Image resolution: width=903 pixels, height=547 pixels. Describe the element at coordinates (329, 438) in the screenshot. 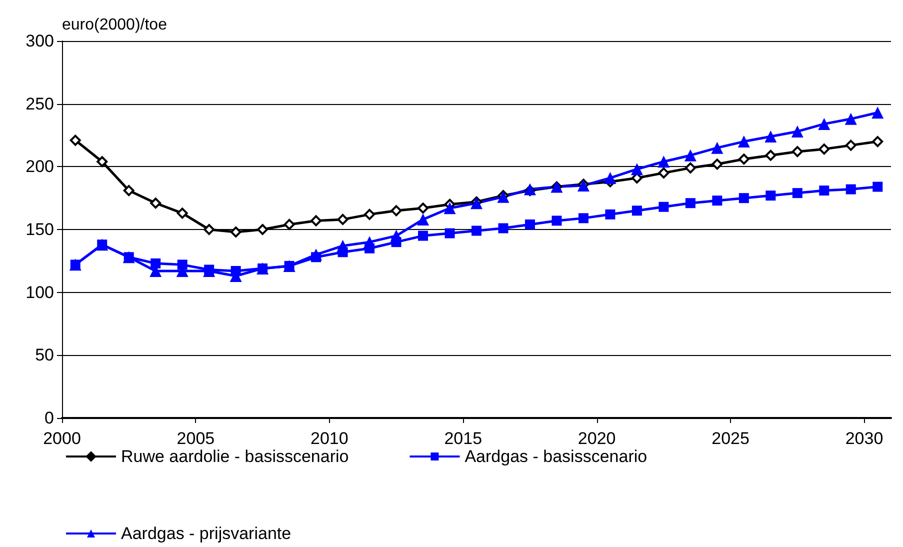

I see `x-tick-label: 2010` at that location.